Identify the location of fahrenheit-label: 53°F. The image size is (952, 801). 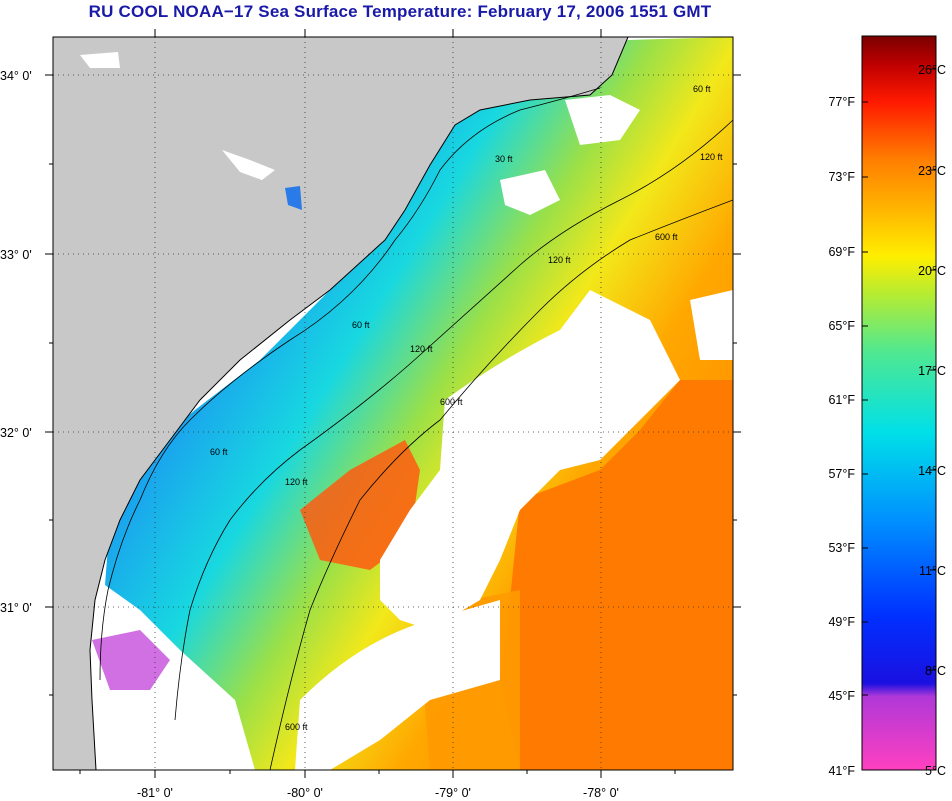
(841, 548).